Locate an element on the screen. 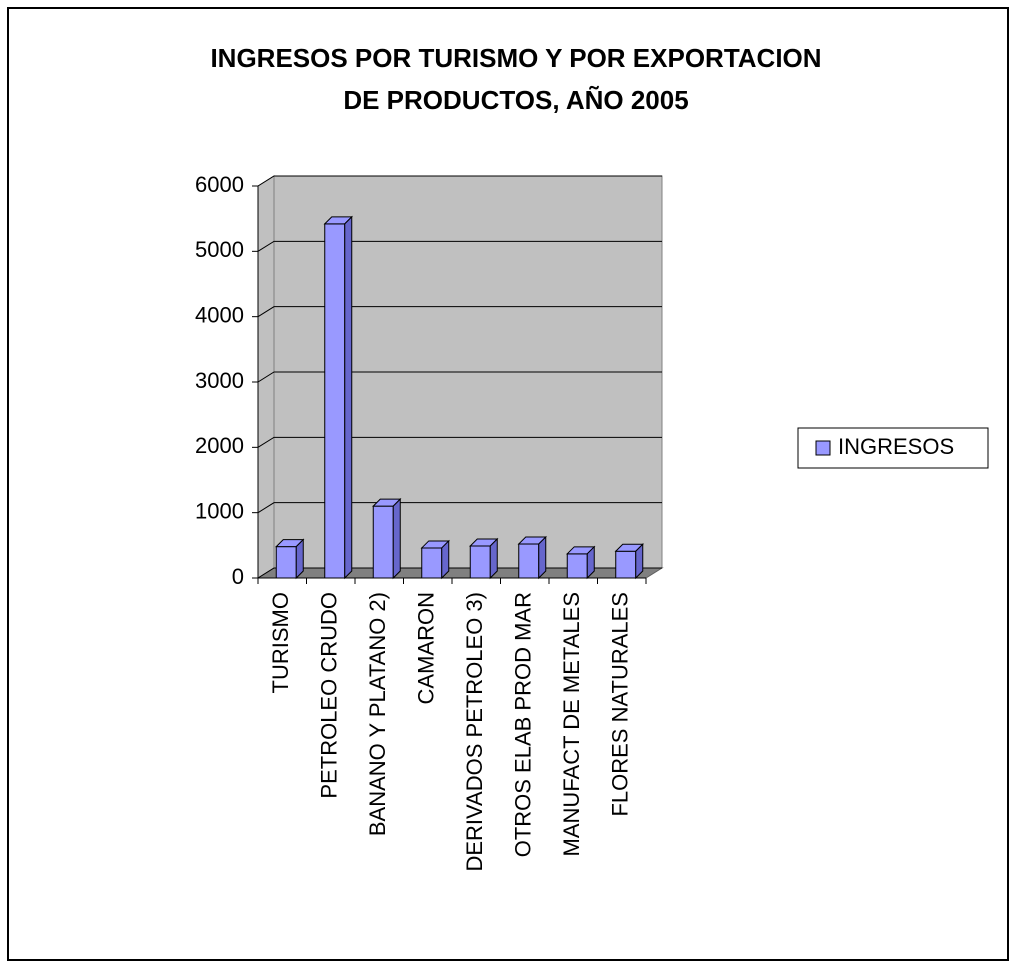  x-tick-label: MANUFACT DE METALES is located at coordinates (571, 724).